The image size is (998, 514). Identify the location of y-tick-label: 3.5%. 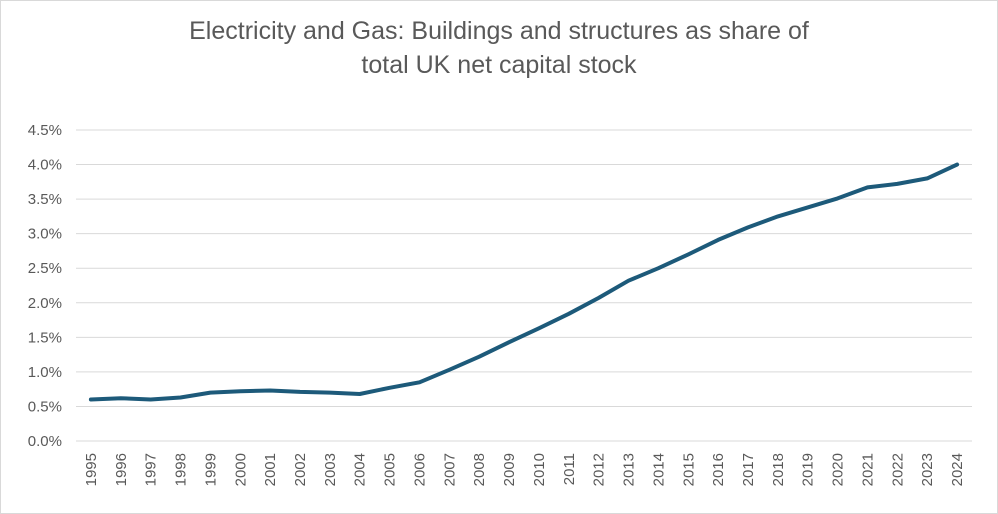
(45, 199).